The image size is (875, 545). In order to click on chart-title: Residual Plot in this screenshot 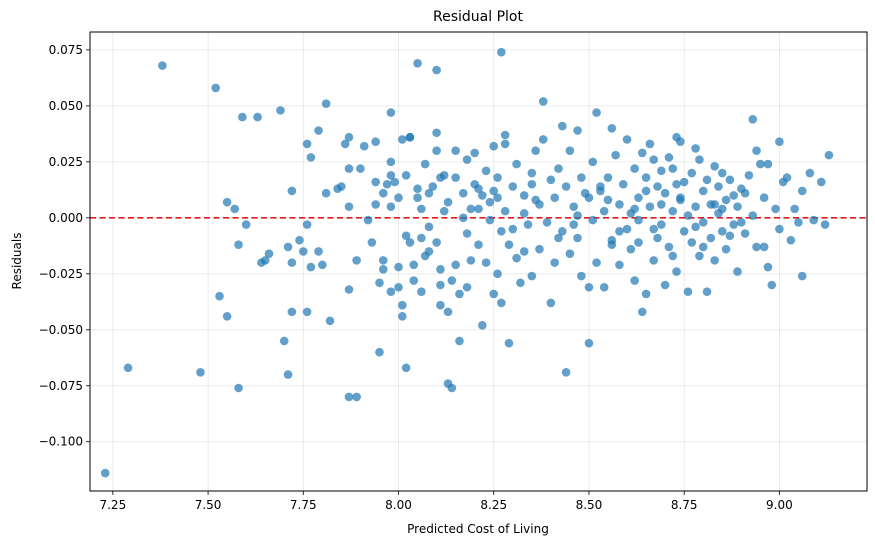, I will do `click(478, 17)`.